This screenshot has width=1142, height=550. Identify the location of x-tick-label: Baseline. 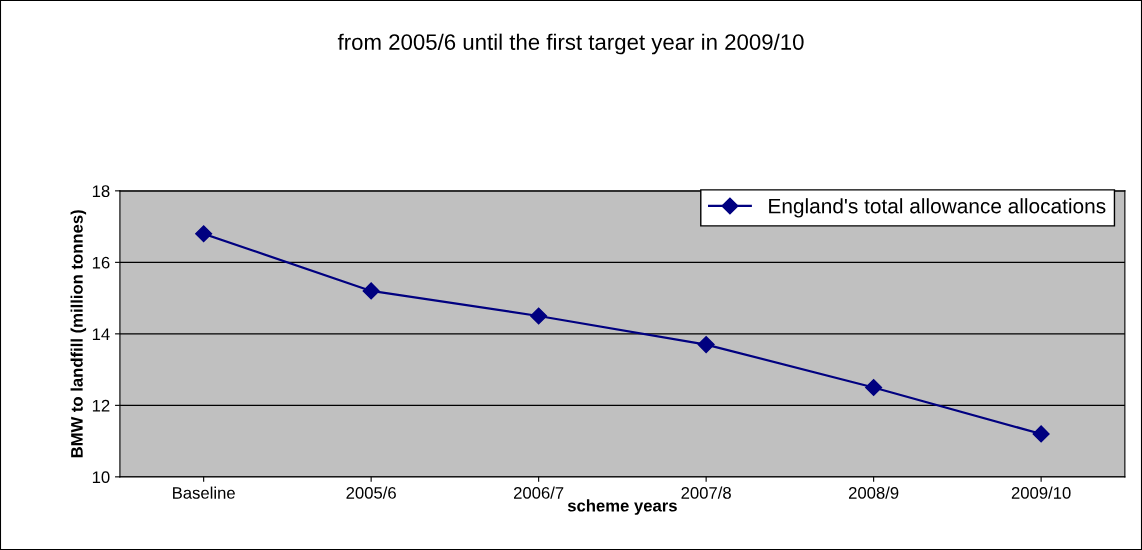
(204, 492).